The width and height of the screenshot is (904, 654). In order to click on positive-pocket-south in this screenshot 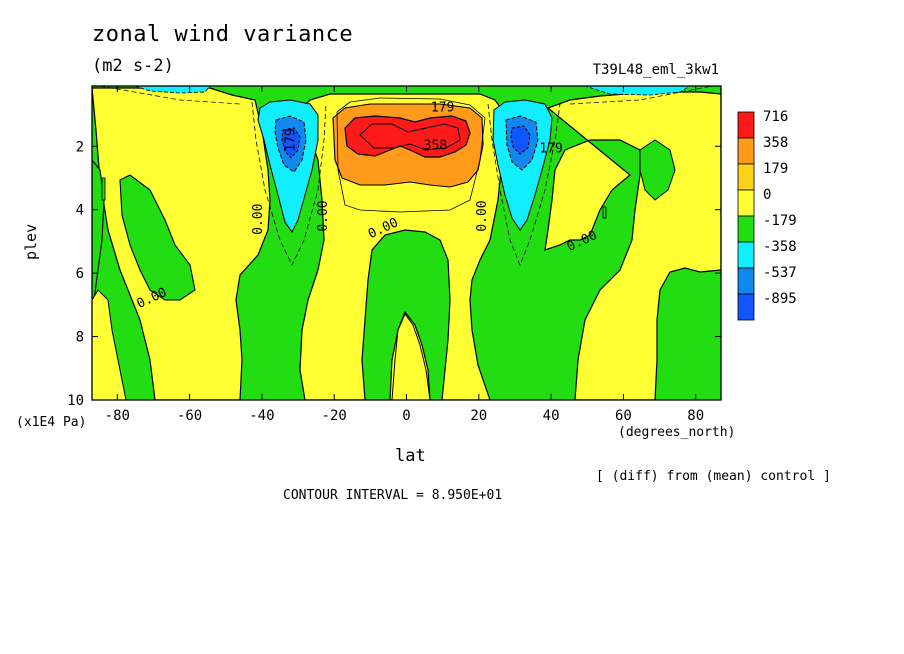, I will do `click(109, 344)`.